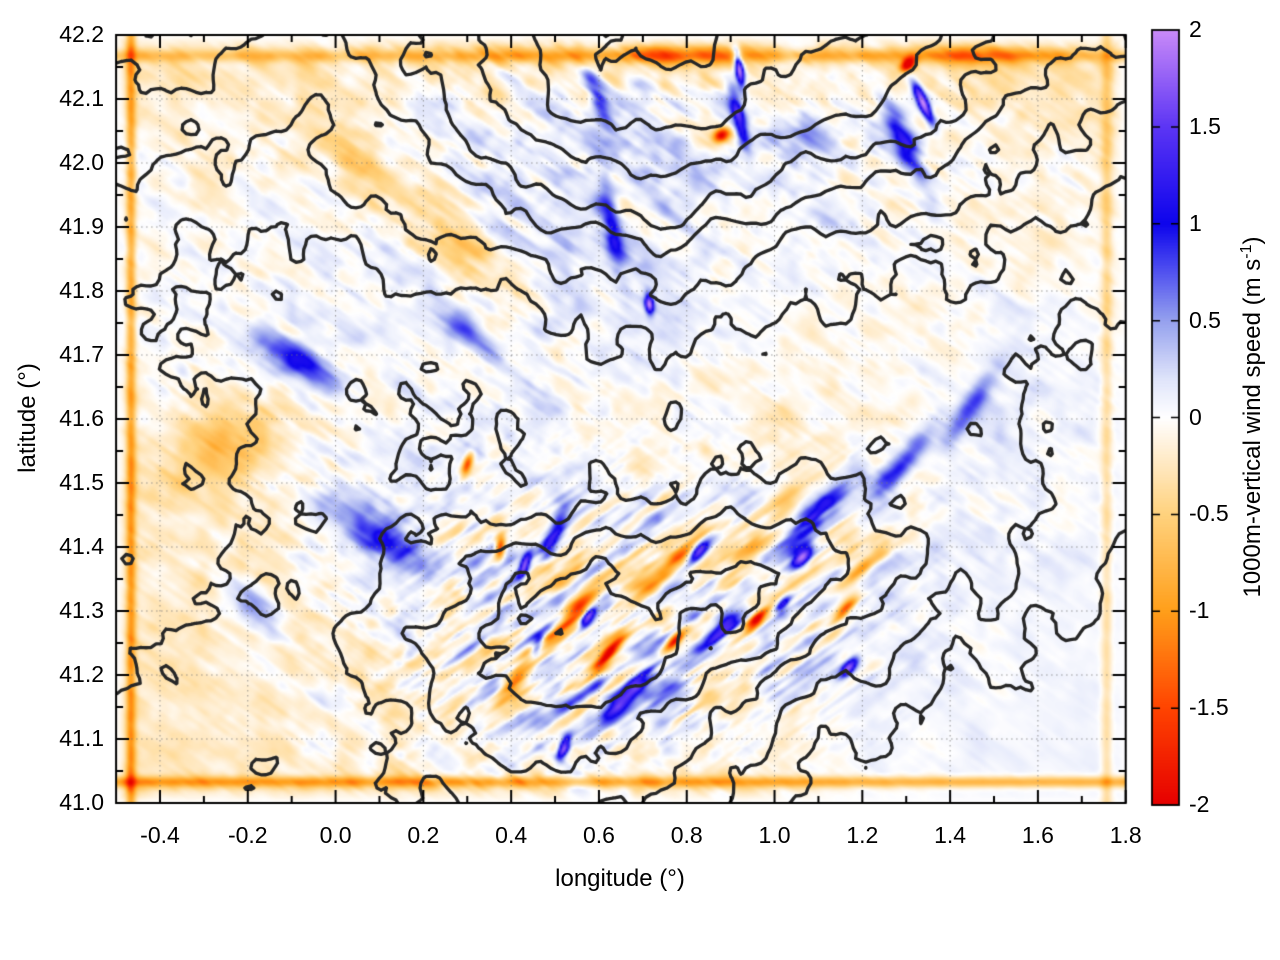  I want to click on colorbar-tick-label: -1.5, so click(1209, 707).